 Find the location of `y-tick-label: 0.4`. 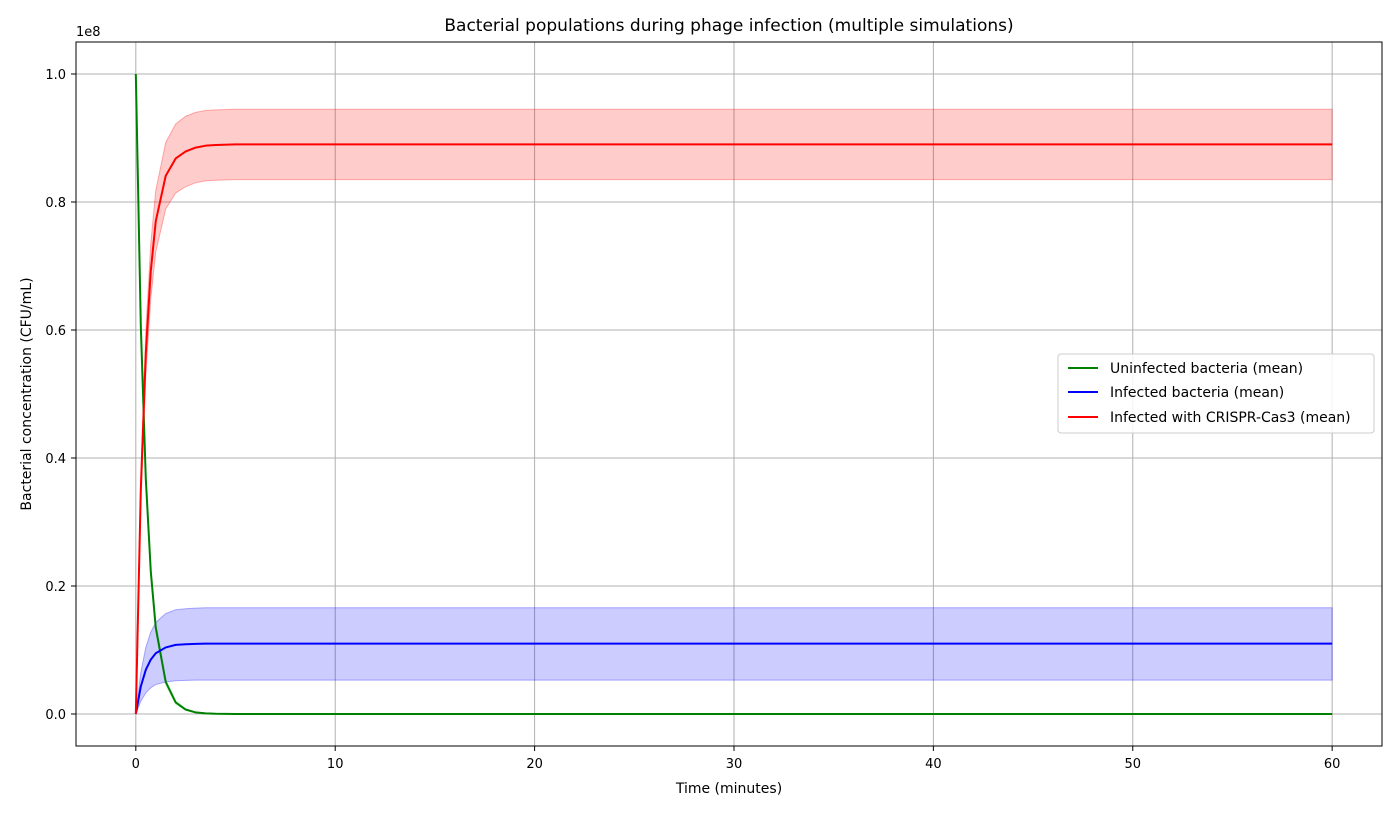

y-tick-label: 0.4 is located at coordinates (55, 459).